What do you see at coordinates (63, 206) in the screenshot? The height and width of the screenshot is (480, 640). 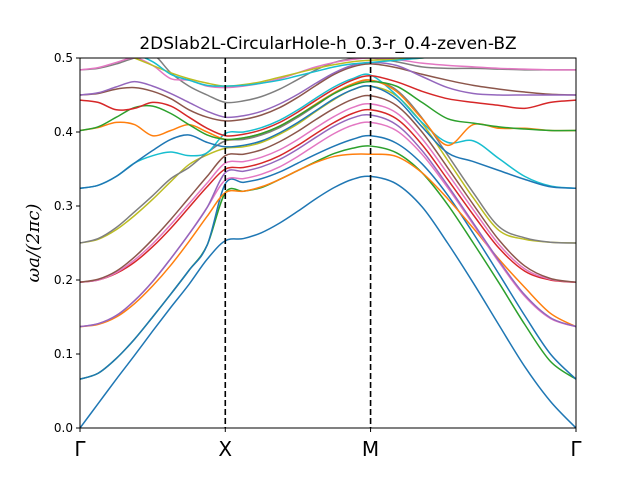 I see `y-tick-label: 0.3` at bounding box center [63, 206].